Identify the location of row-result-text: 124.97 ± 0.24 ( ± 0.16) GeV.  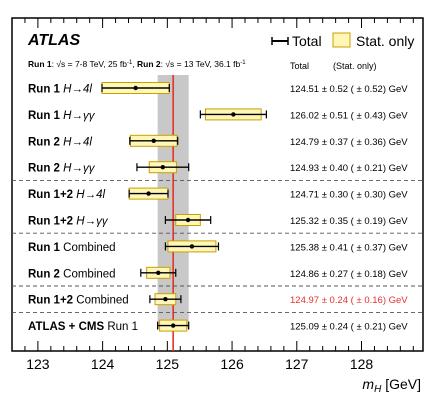
(349, 300).